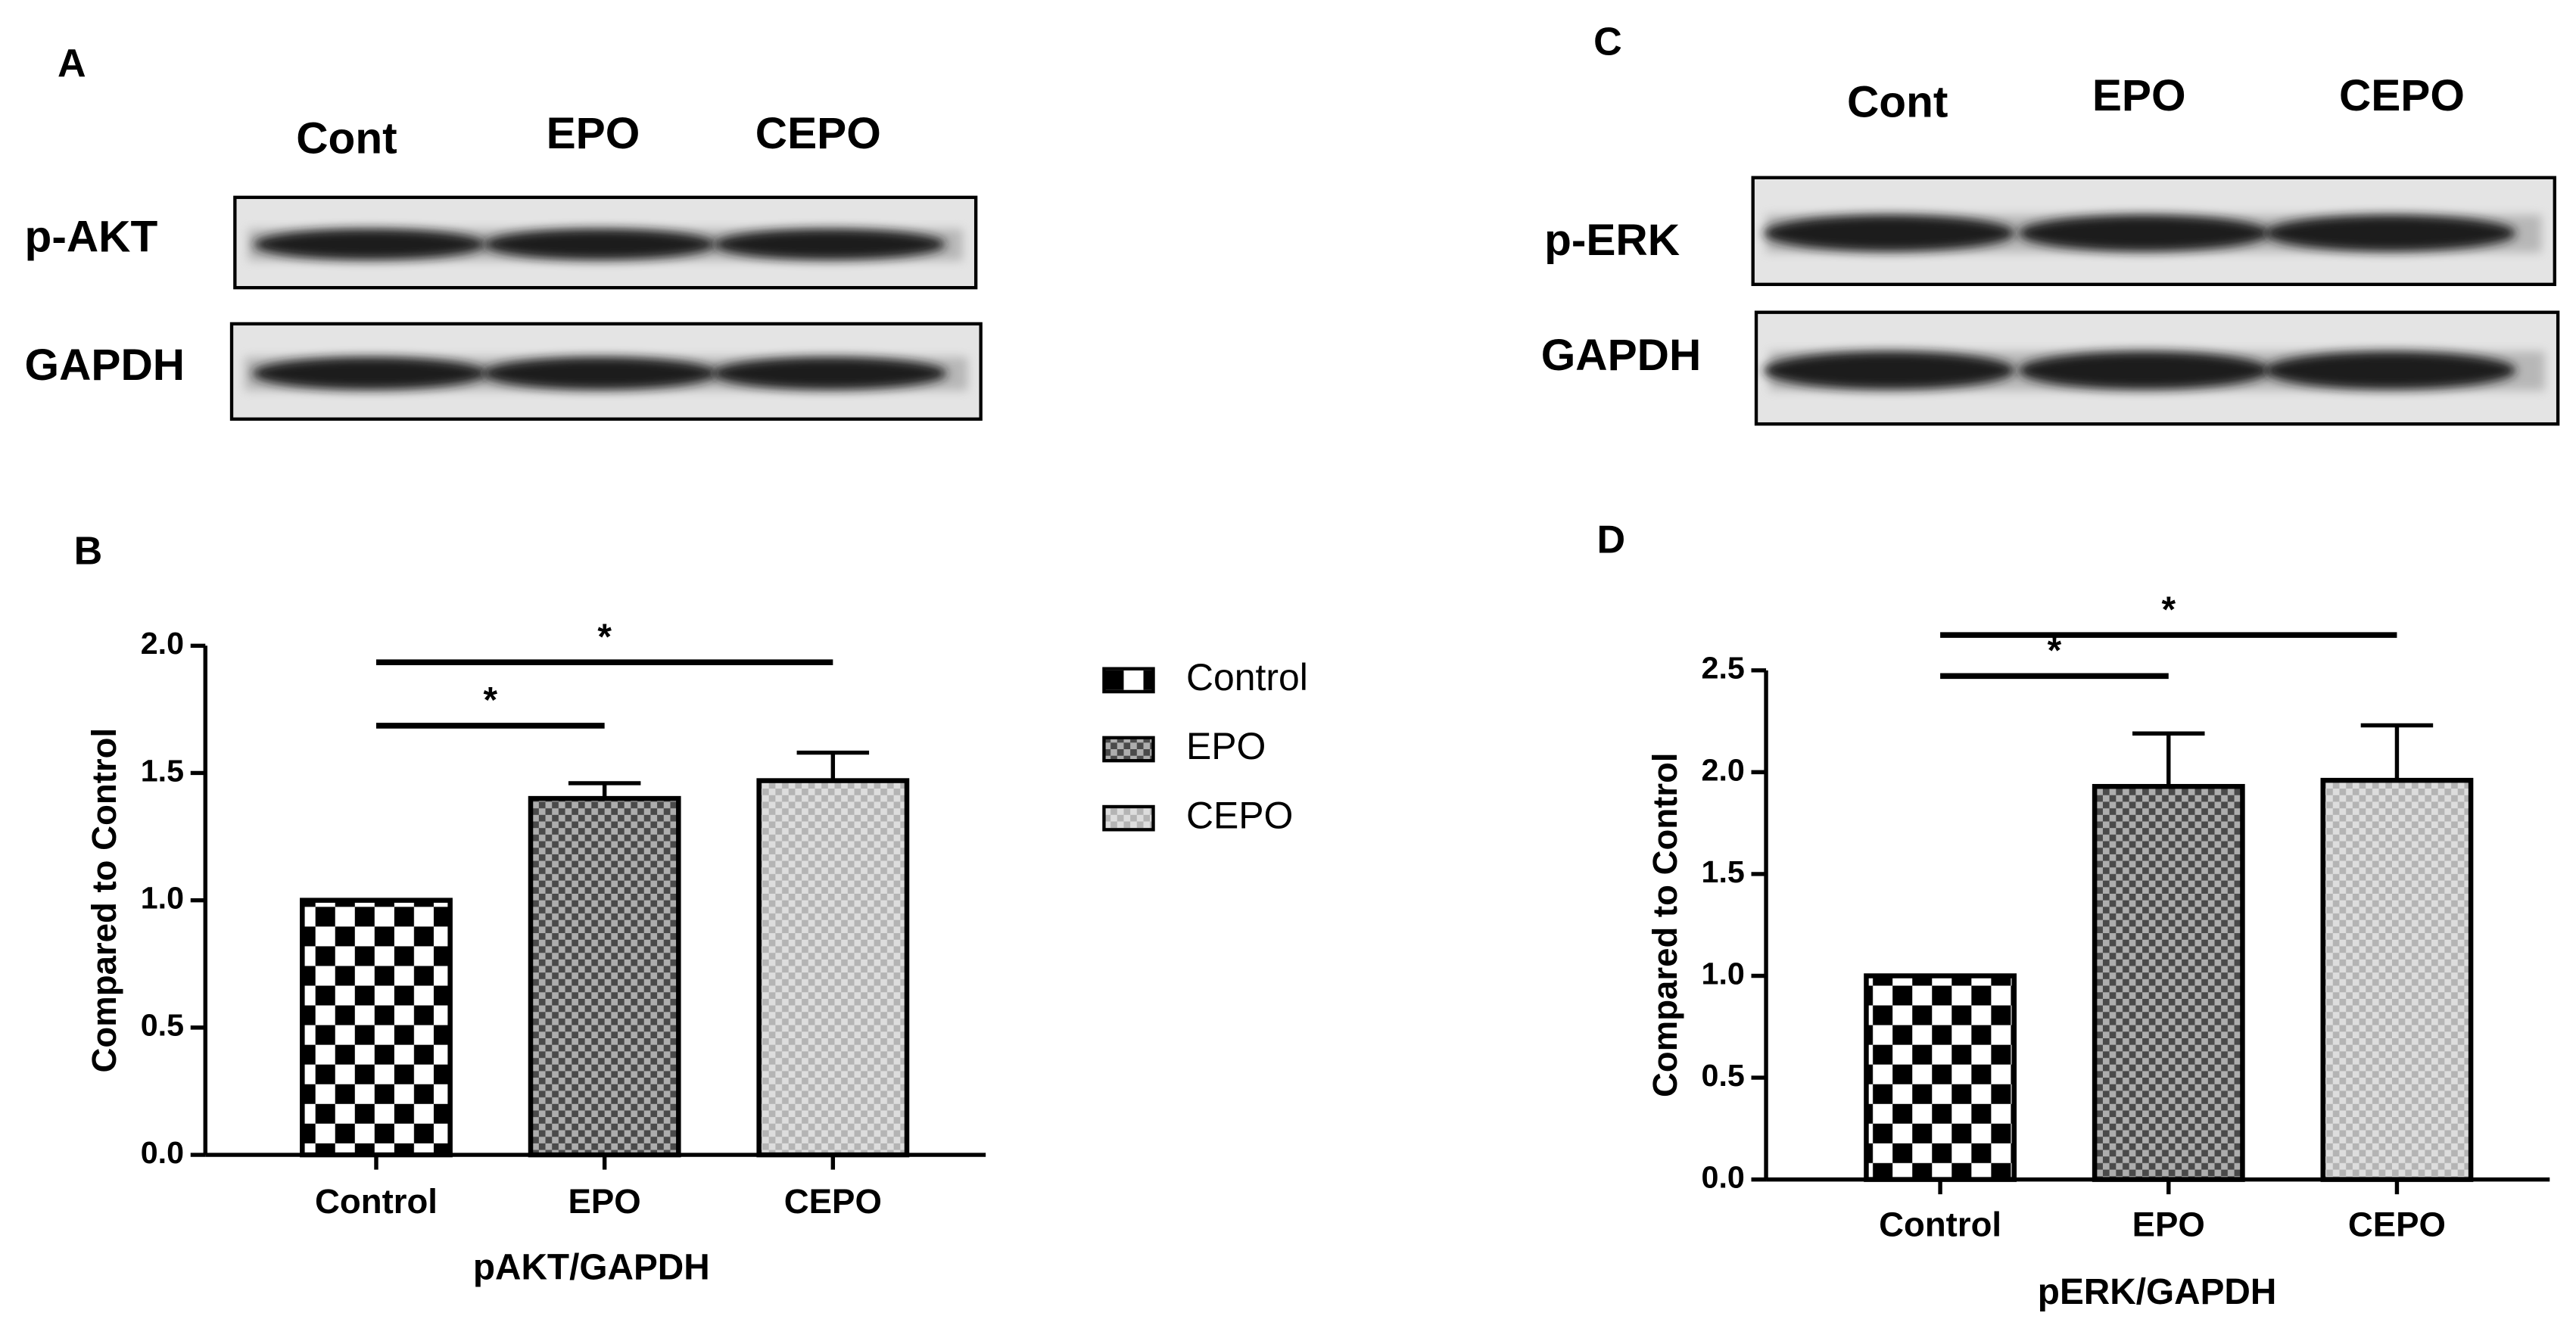 The image size is (2576, 1344). Describe the element at coordinates (1226, 746) in the screenshot. I see `legend-label: EPO` at that location.